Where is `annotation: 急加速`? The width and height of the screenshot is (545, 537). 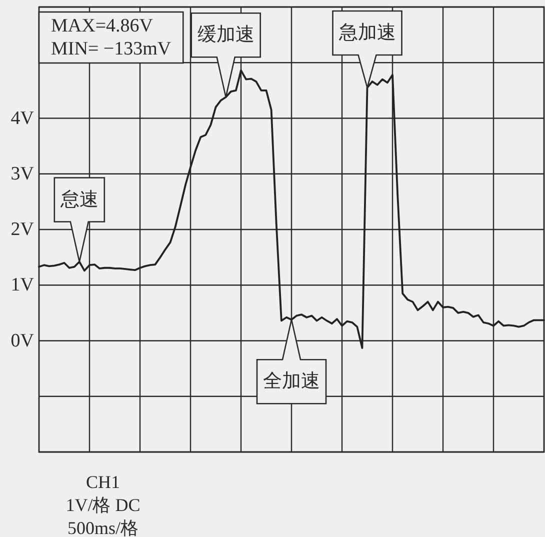
annotation: 急加速 is located at coordinates (367, 33).